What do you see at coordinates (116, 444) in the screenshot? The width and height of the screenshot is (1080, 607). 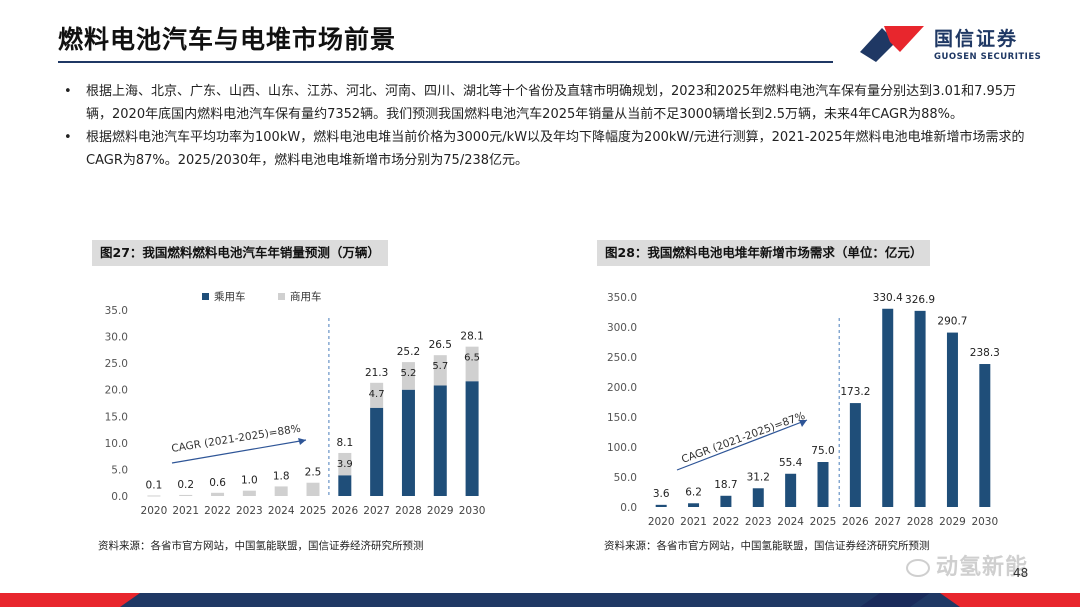 I see `y-tick-label: 10.0` at bounding box center [116, 444].